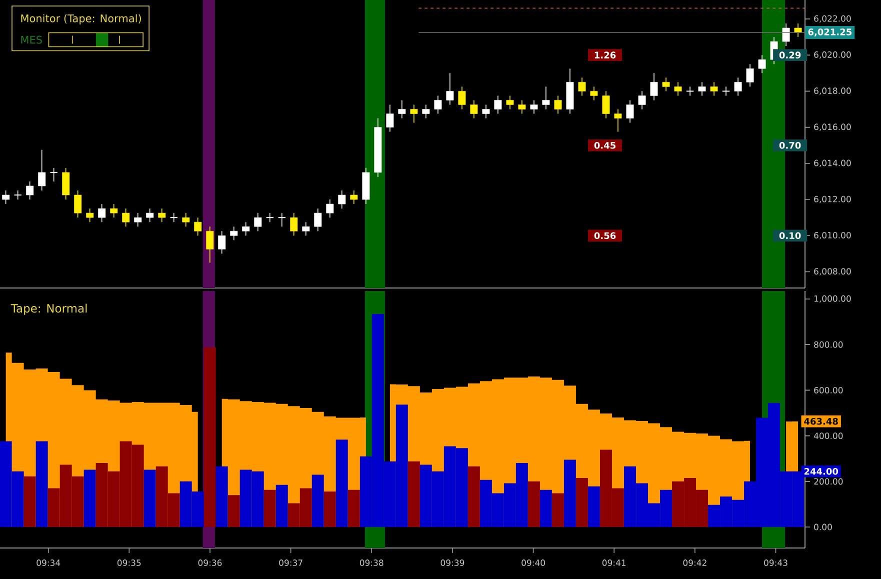 The image size is (881, 579). Describe the element at coordinates (533, 563) in the screenshot. I see `x-tick-label: 09:40` at that location.